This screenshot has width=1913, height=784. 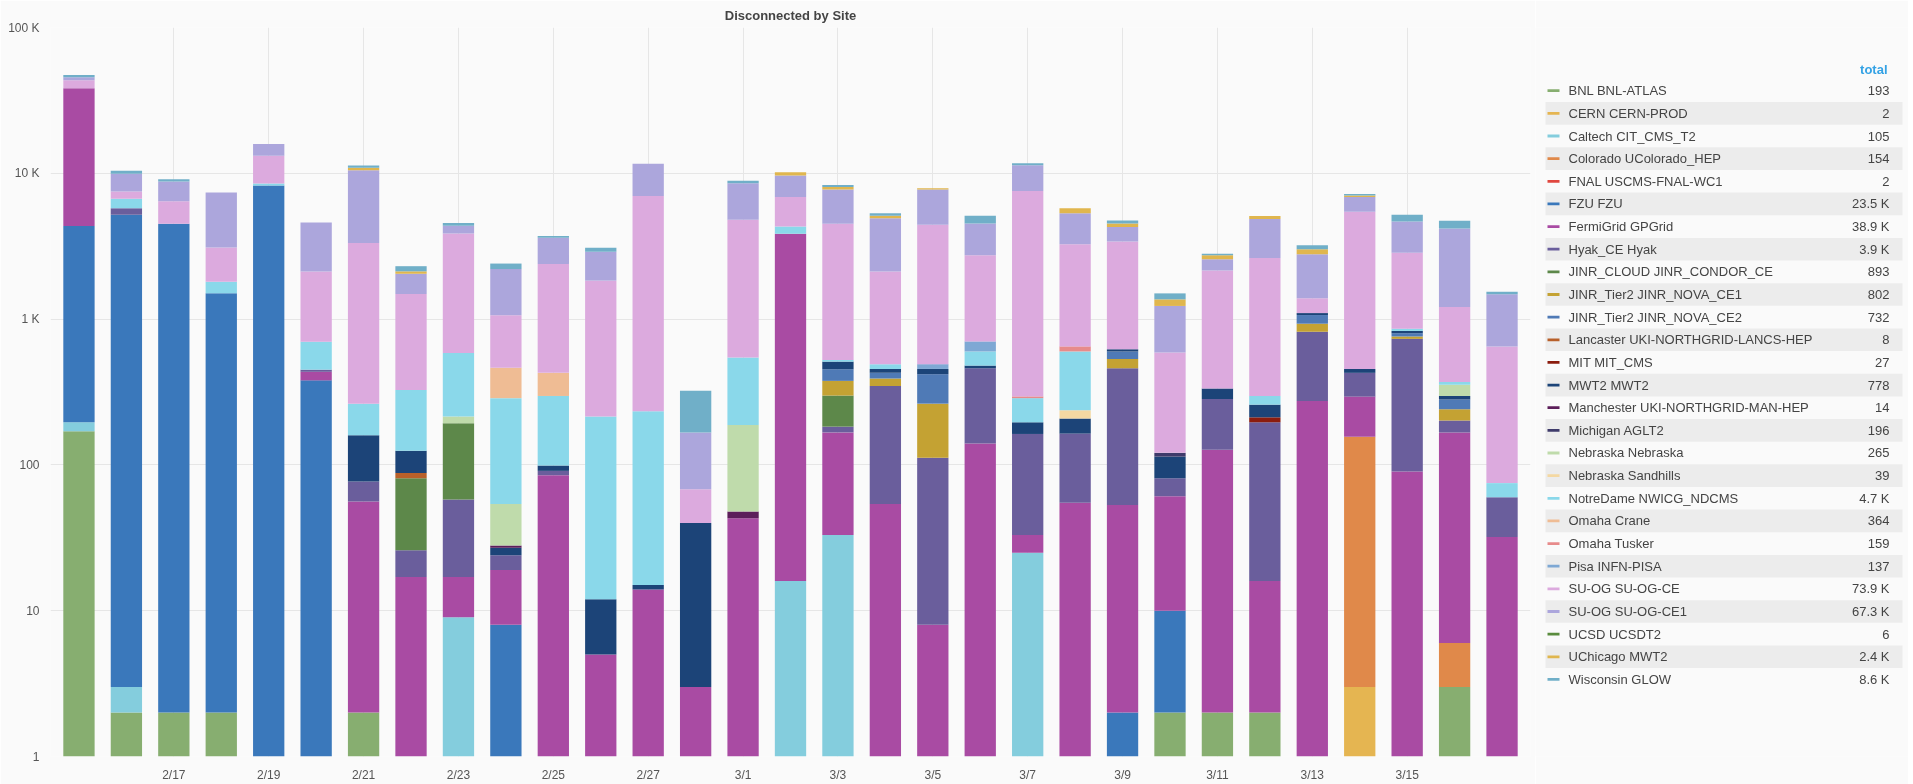 I want to click on legend-label: Omaha Crane, so click(x=1609, y=521).